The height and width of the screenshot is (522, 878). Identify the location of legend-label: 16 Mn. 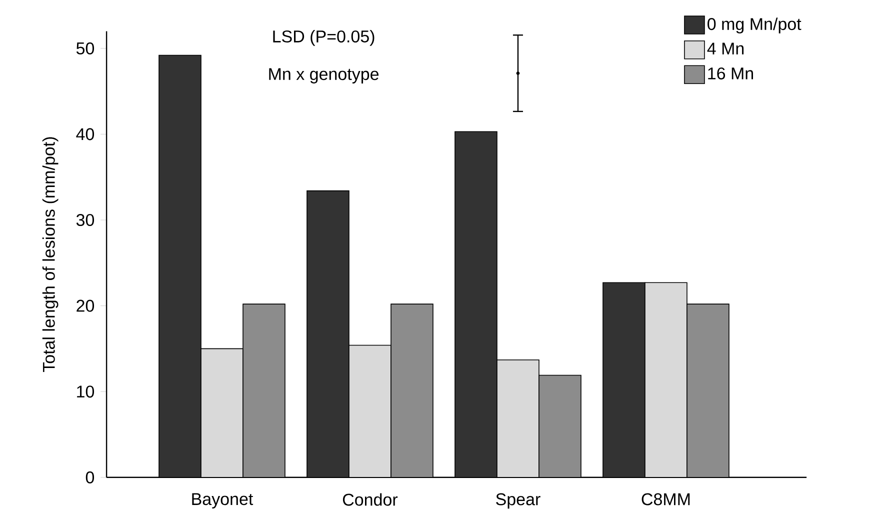
(730, 73).